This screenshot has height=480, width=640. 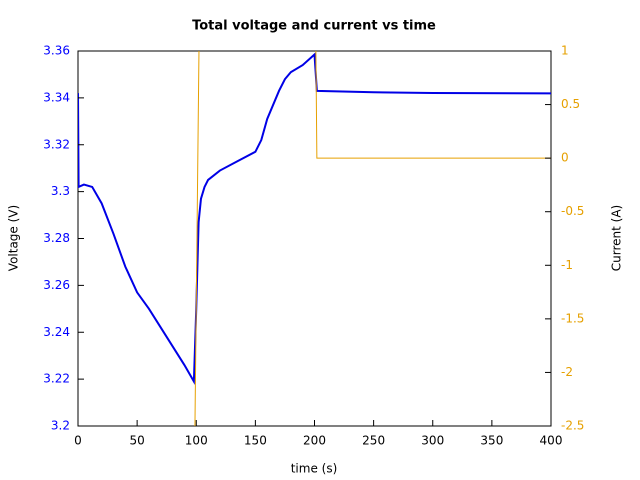 I want to click on y-tick-label: 3.28, so click(x=56, y=238).